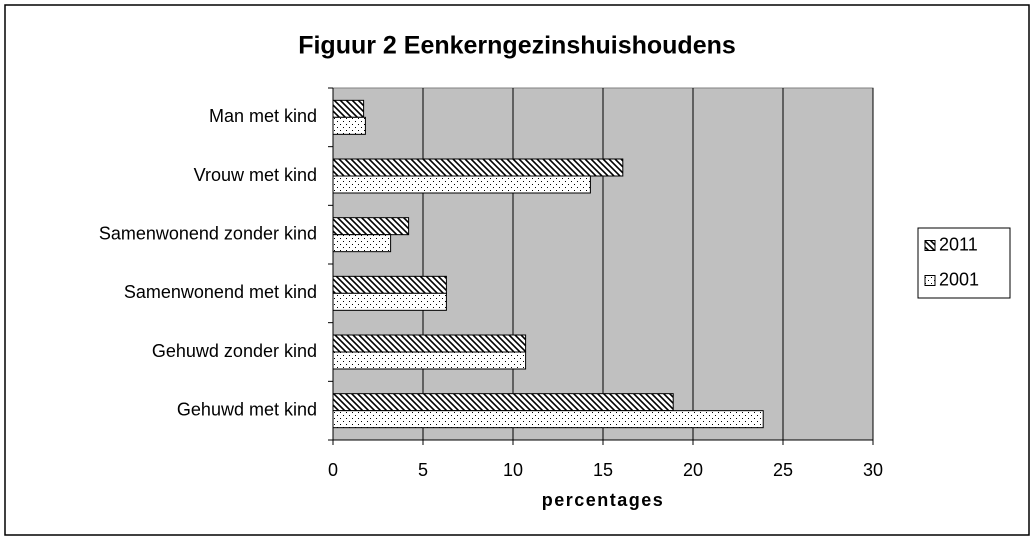  I want to click on y-tick-label: Samenwonend zonder kind, so click(208, 233).